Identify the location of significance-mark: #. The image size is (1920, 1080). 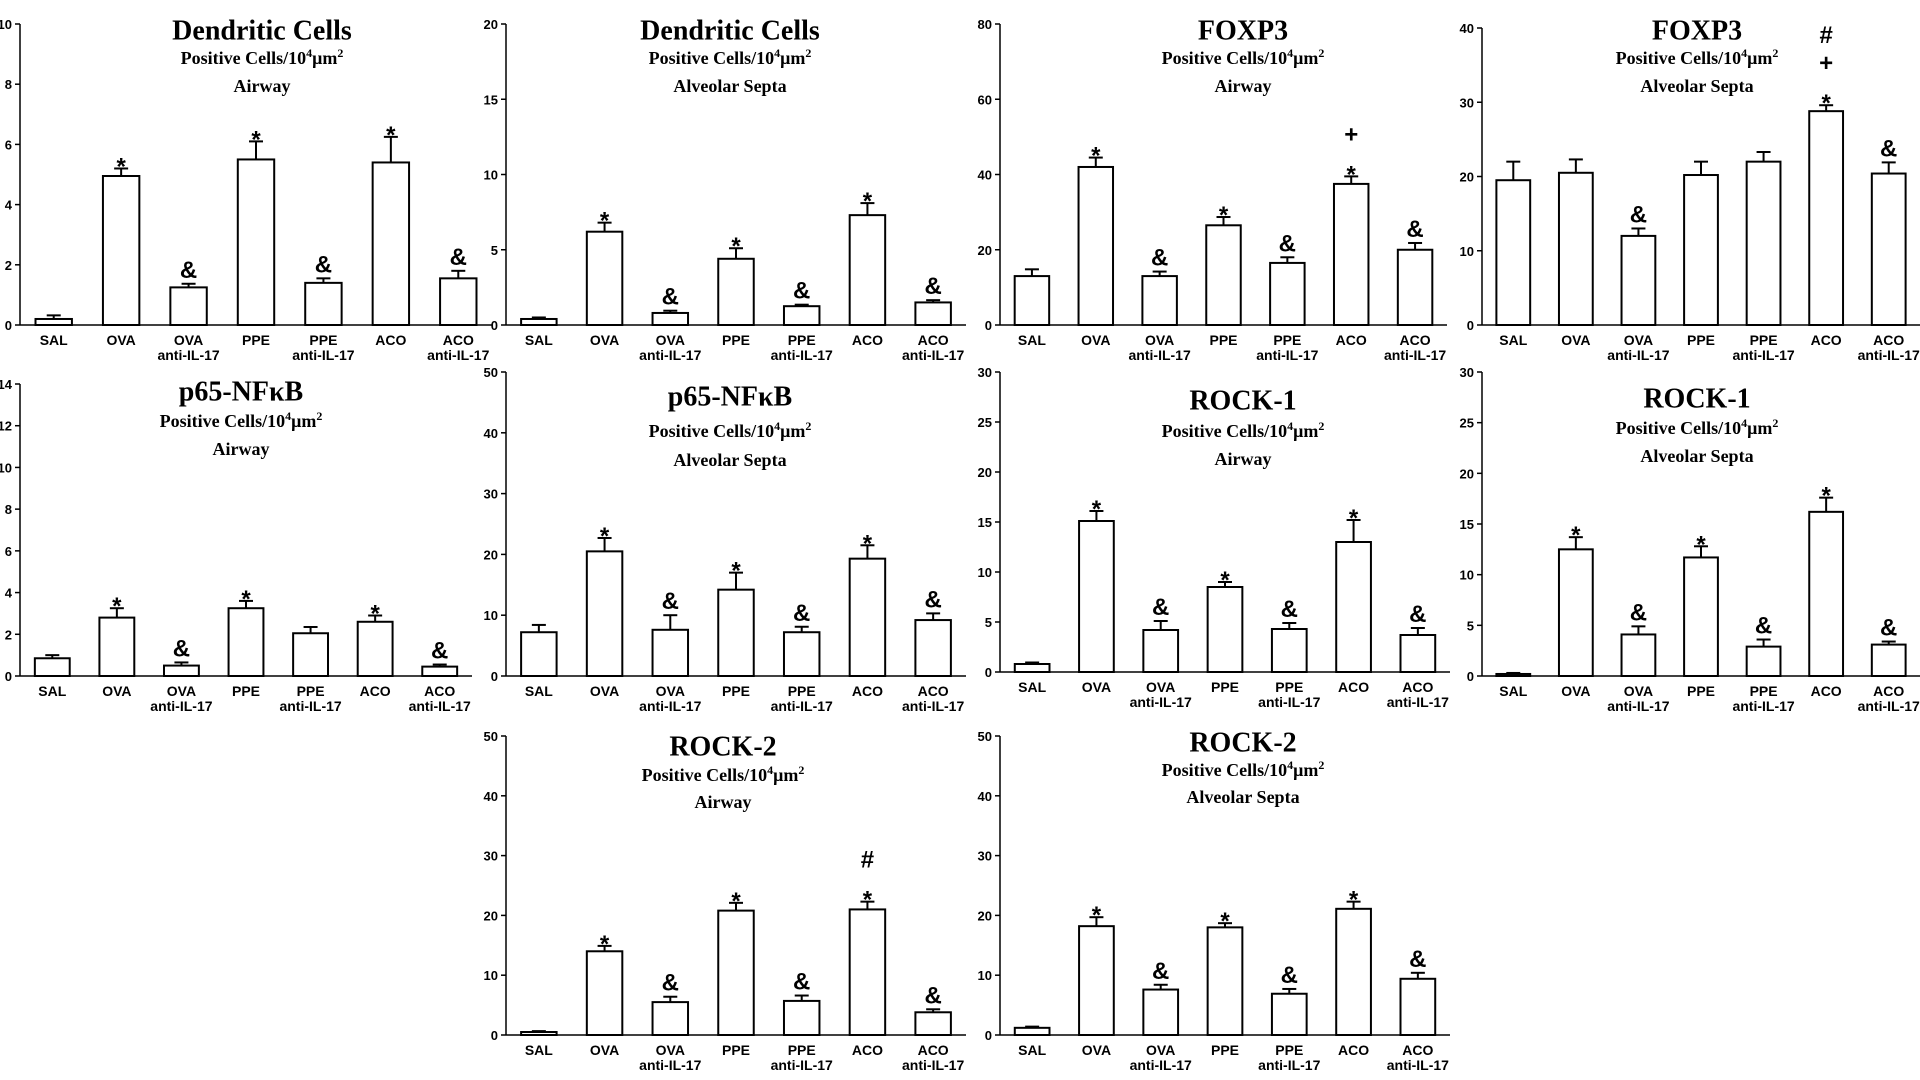
(1825, 35).